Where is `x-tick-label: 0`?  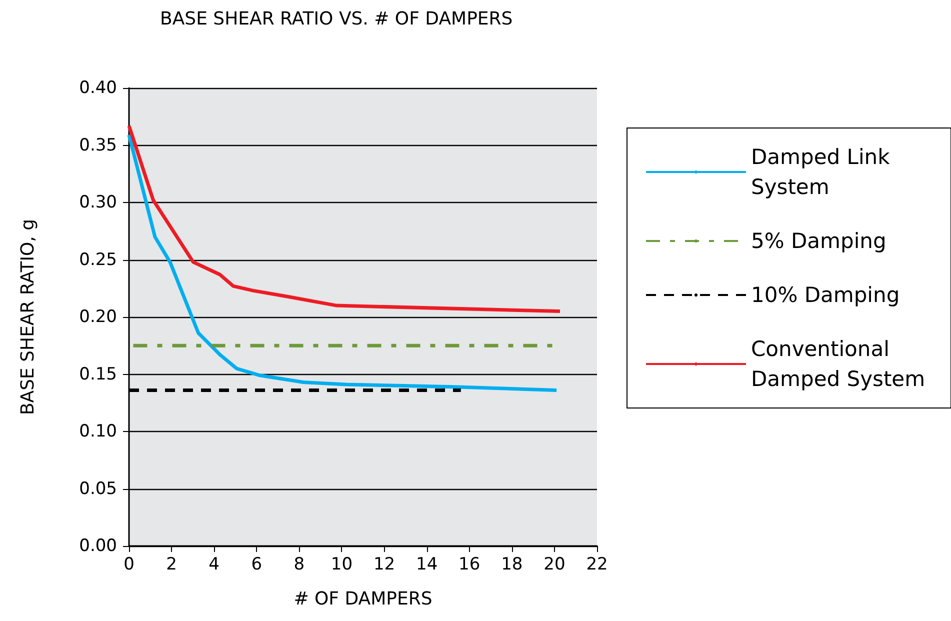 x-tick-label: 0 is located at coordinates (129, 564).